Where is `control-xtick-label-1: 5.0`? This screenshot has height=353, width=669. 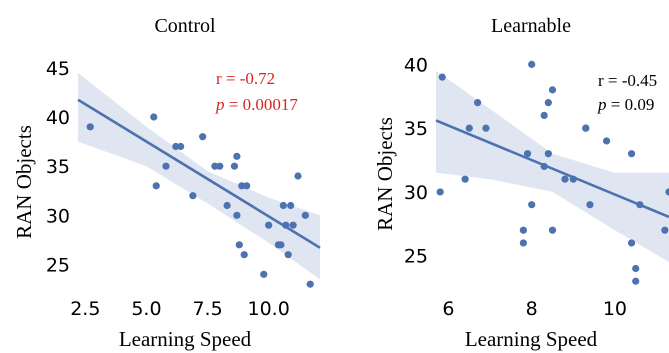
control-xtick-label-1: 5.0 is located at coordinates (146, 309).